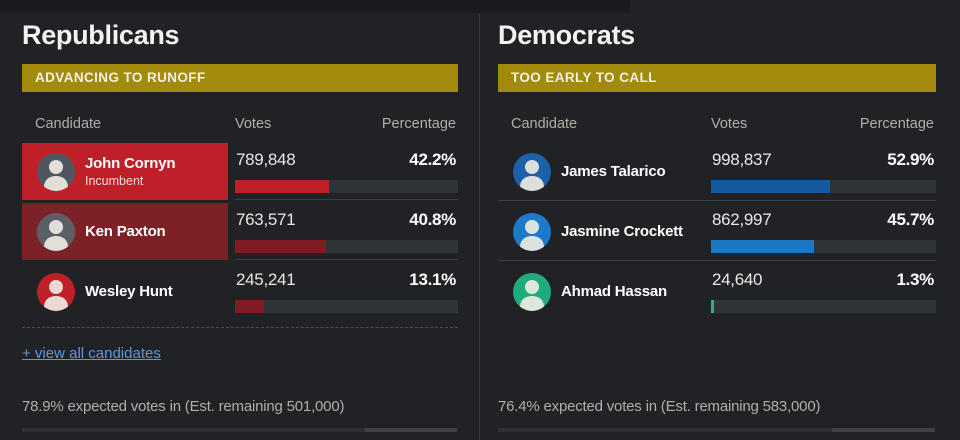  I want to click on candidate-name-block: Jasmine Crockett, so click(622, 231).